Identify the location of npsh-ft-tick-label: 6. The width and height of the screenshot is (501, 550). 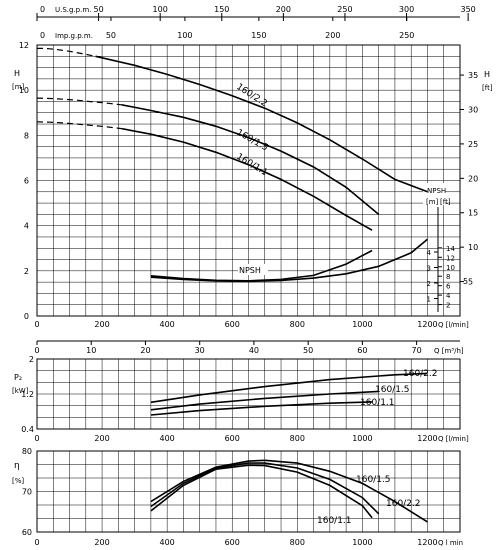
(448, 287).